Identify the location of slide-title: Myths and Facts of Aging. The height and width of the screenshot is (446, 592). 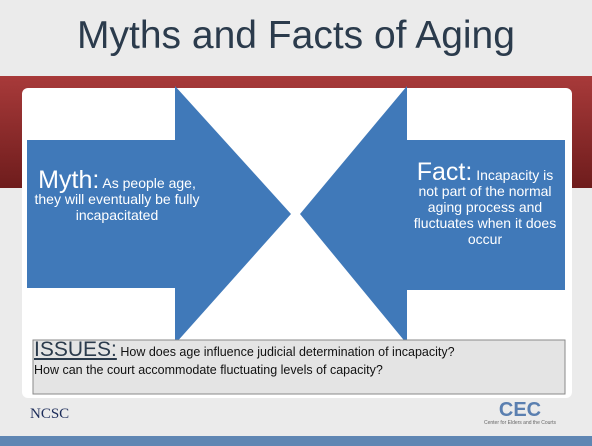
(296, 35).